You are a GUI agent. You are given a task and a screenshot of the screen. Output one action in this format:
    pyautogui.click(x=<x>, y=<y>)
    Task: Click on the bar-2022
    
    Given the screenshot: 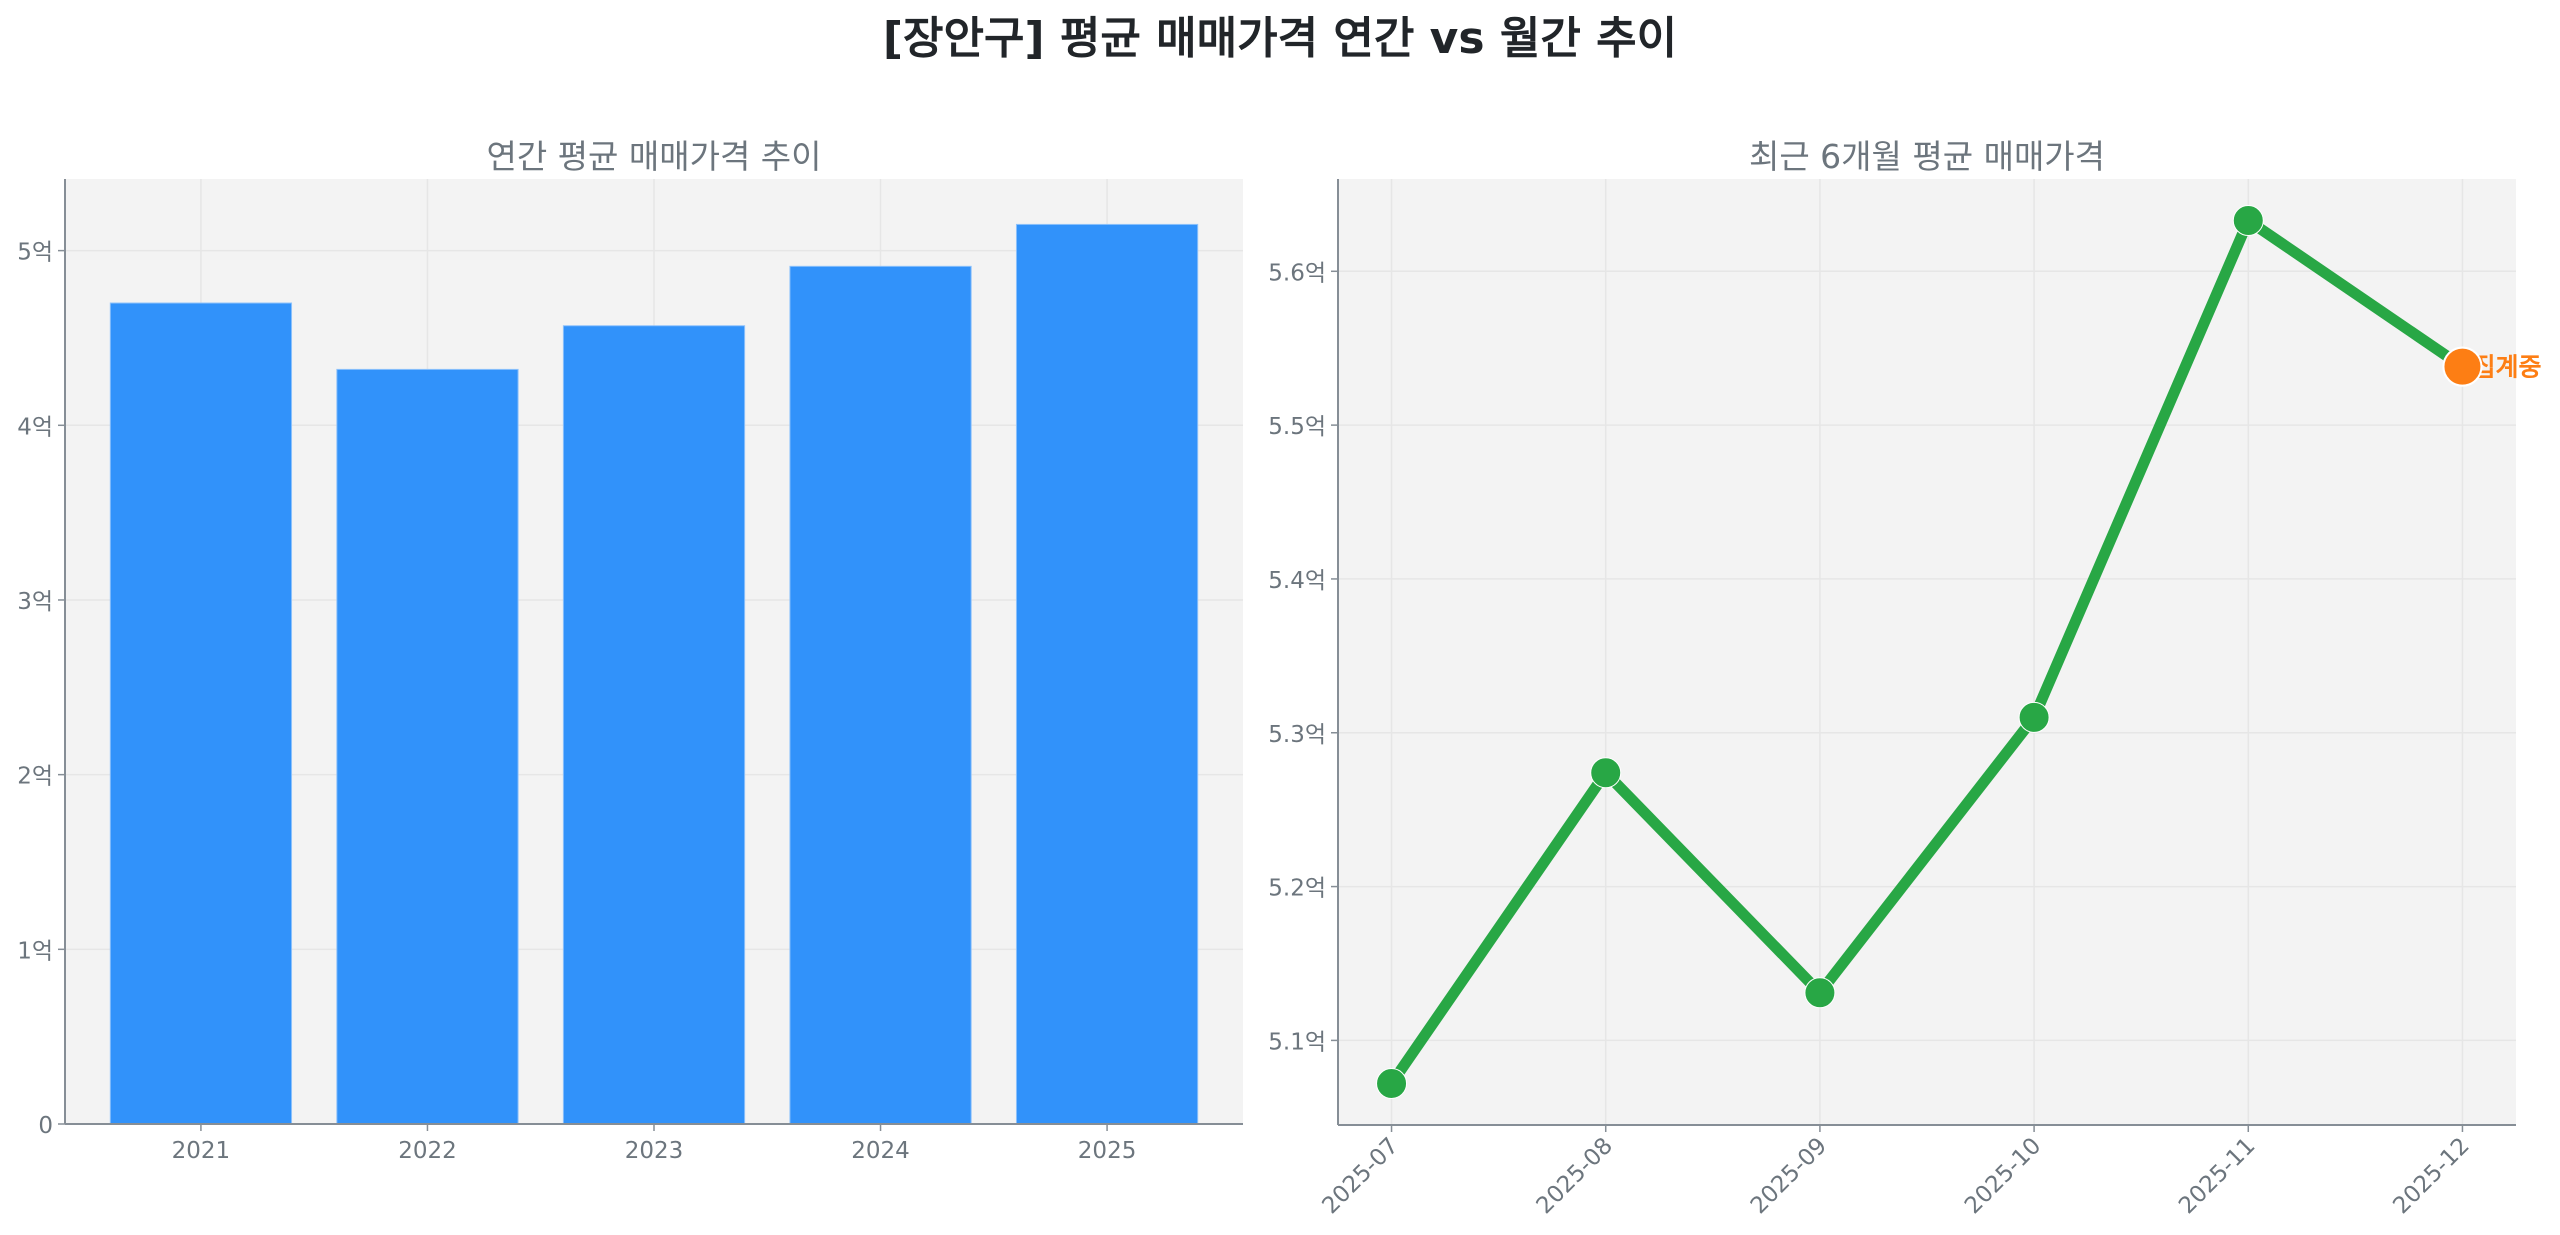 What is the action you would take?
    pyautogui.click(x=427, y=746)
    